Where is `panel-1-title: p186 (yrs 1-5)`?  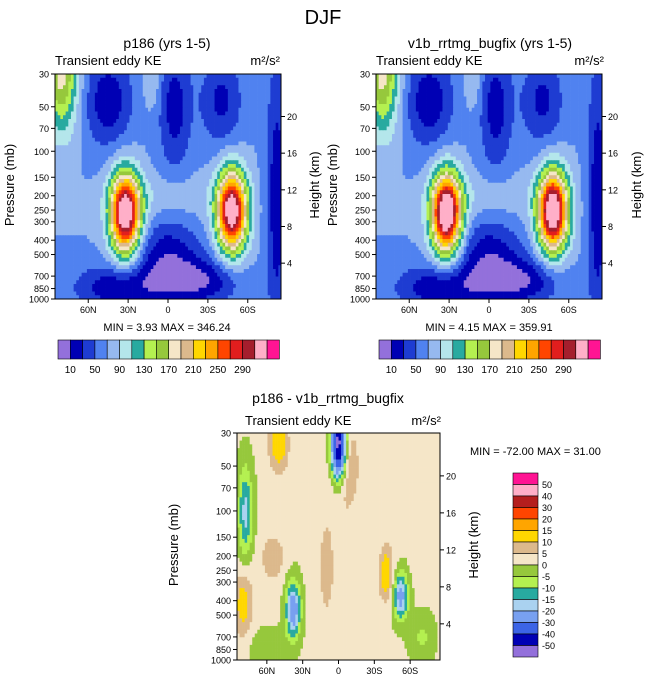 panel-1-title: p186 (yrs 1-5) is located at coordinates (166, 43).